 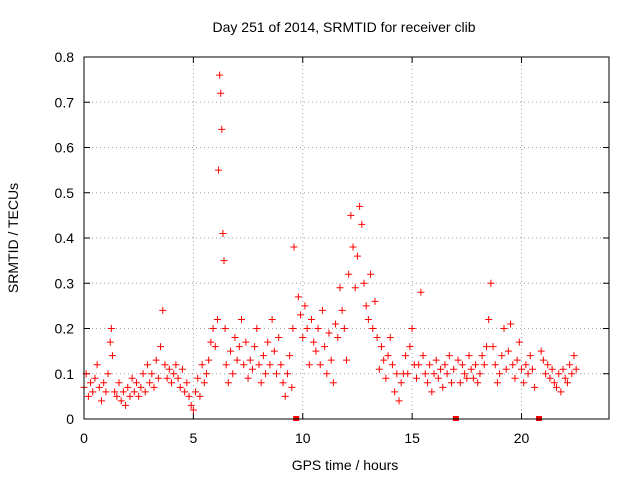 What do you see at coordinates (65, 148) in the screenshot?
I see `y-tick-label: 0.6` at bounding box center [65, 148].